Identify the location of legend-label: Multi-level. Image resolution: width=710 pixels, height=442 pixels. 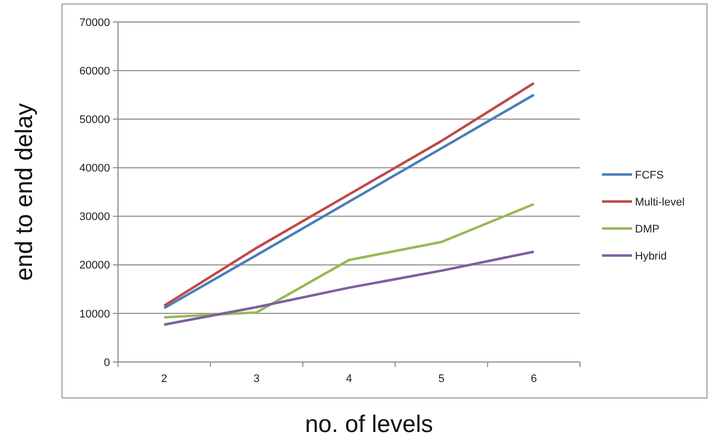
(660, 202).